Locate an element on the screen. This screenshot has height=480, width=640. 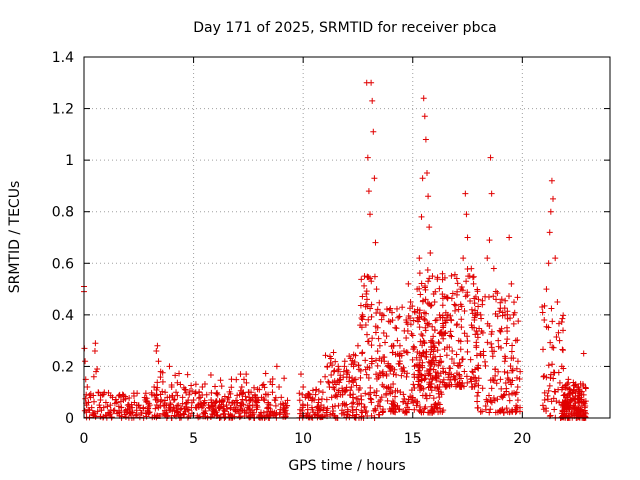
y-axis-label: SRMTID / TECUs is located at coordinates (15, 237).